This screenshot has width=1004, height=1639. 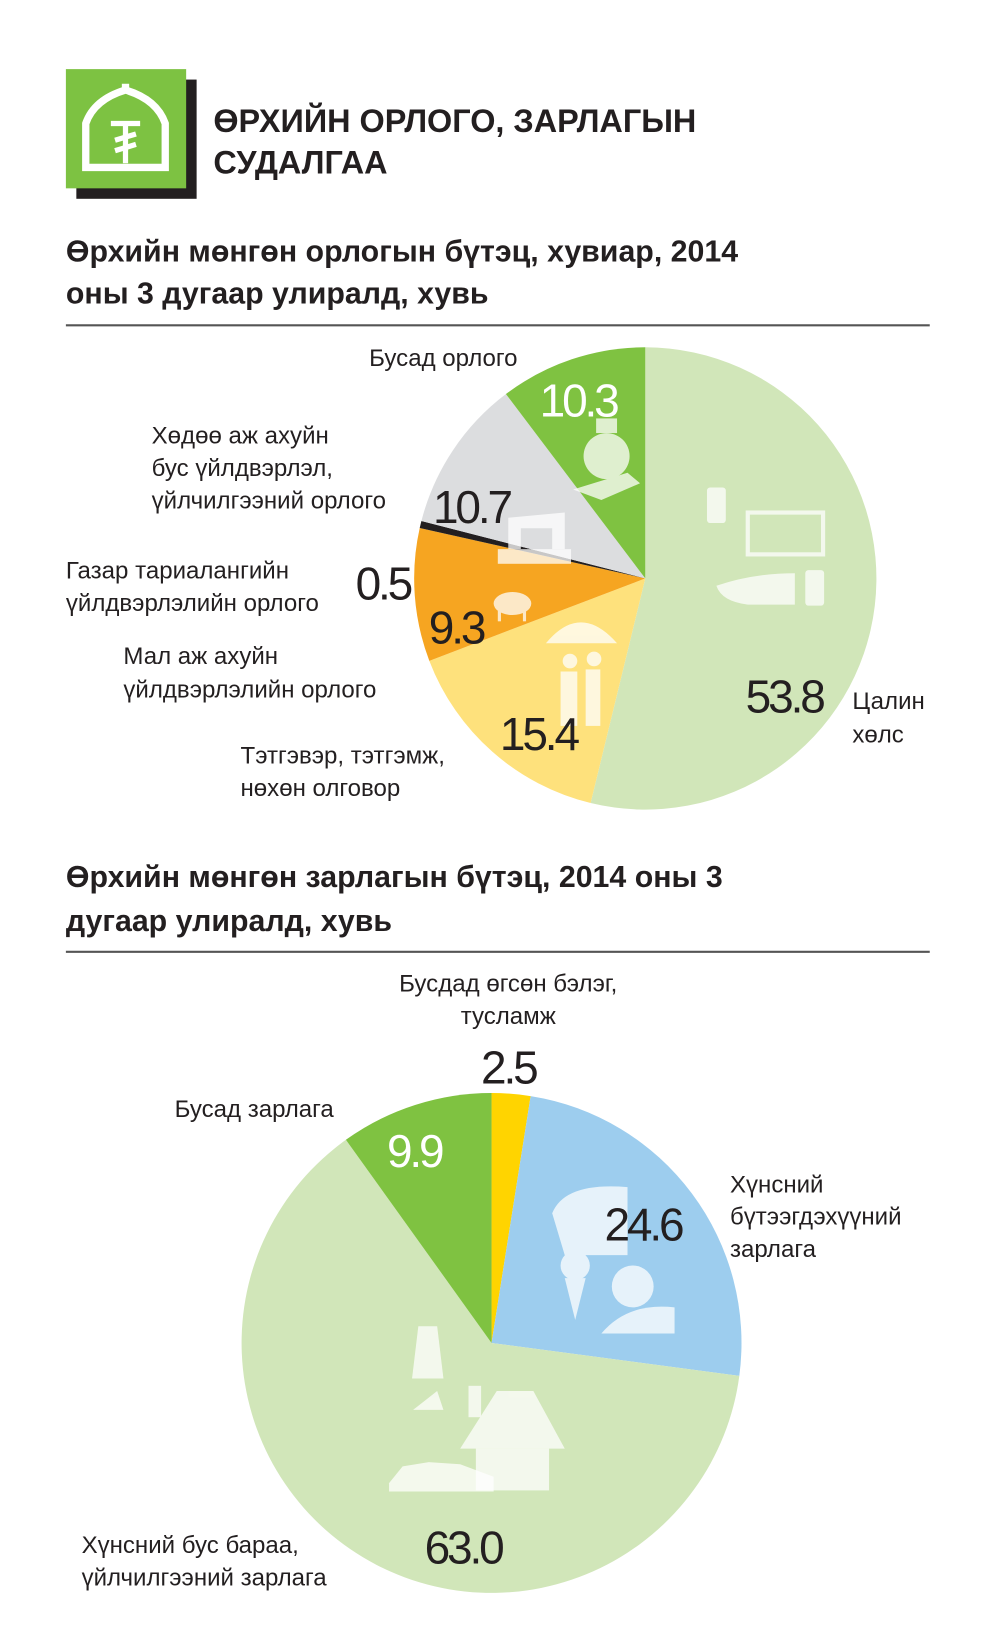 What do you see at coordinates (441, 1477) in the screenshot?
I see `car-icon` at bounding box center [441, 1477].